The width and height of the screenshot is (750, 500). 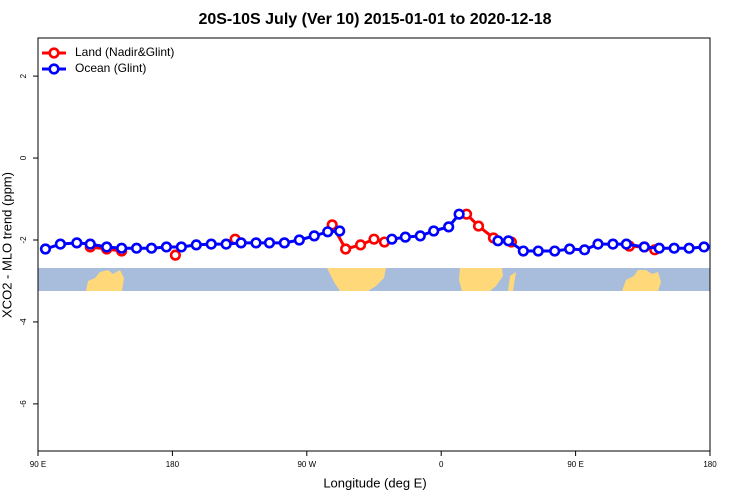 What do you see at coordinates (7, 245) in the screenshot?
I see `y-axis-label: XCO2 - MLO trend (ppm)` at bounding box center [7, 245].